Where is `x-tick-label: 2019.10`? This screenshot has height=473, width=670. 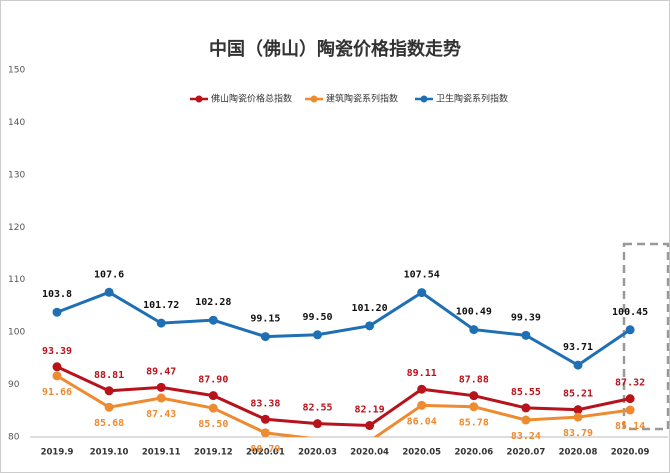
x-tick-label: 2019.10 is located at coordinates (109, 453).